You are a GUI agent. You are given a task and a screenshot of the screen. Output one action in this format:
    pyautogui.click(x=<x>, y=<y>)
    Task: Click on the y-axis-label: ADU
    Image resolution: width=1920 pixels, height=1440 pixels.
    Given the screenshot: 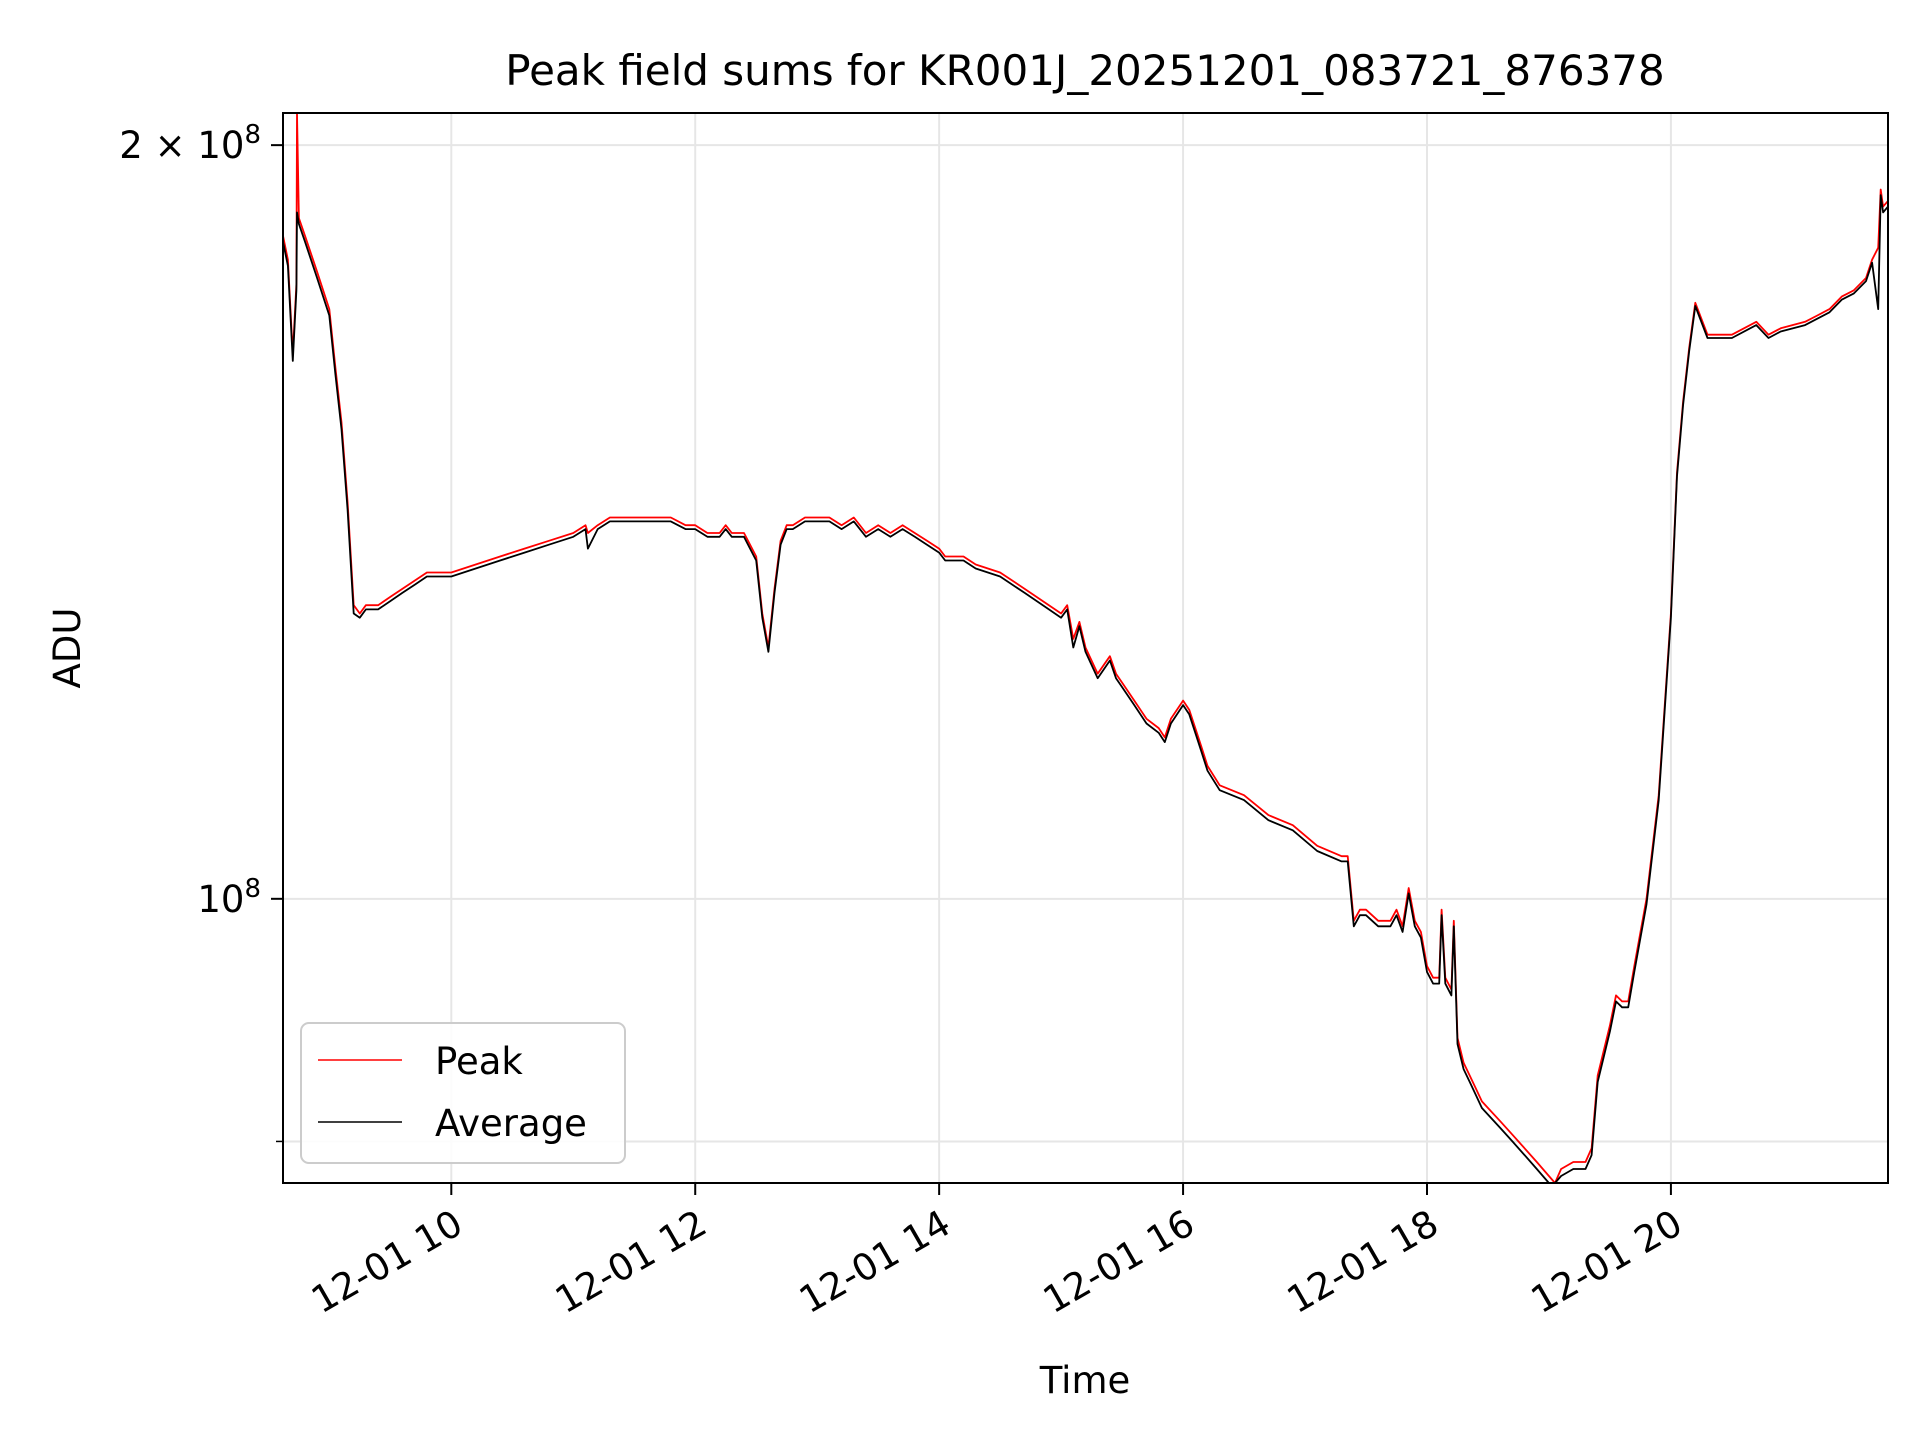 What is the action you would take?
    pyautogui.click(x=67, y=648)
    